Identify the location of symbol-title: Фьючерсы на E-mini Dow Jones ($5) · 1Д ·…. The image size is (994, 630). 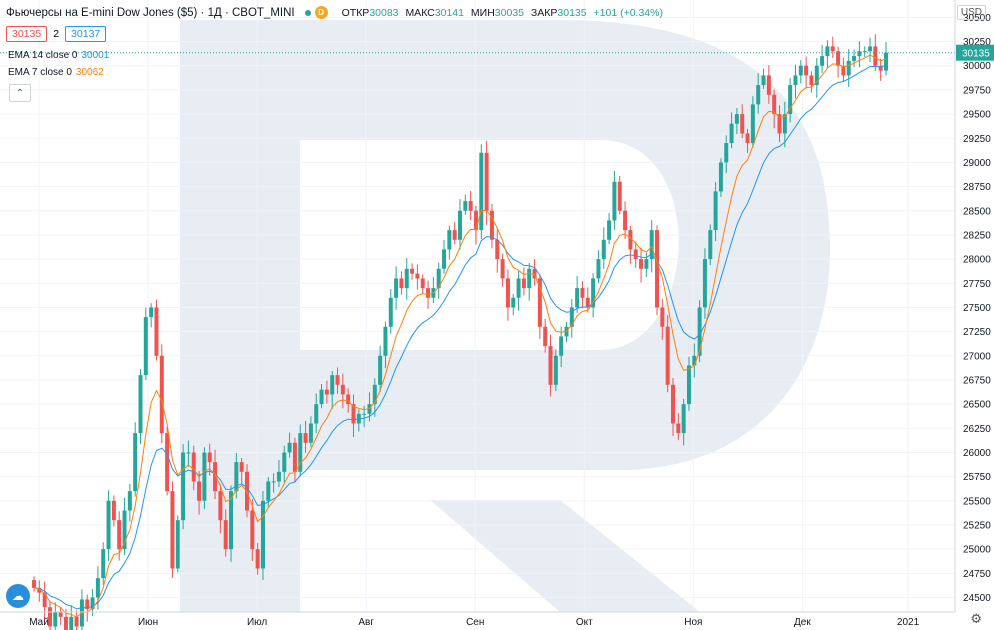
(150, 12).